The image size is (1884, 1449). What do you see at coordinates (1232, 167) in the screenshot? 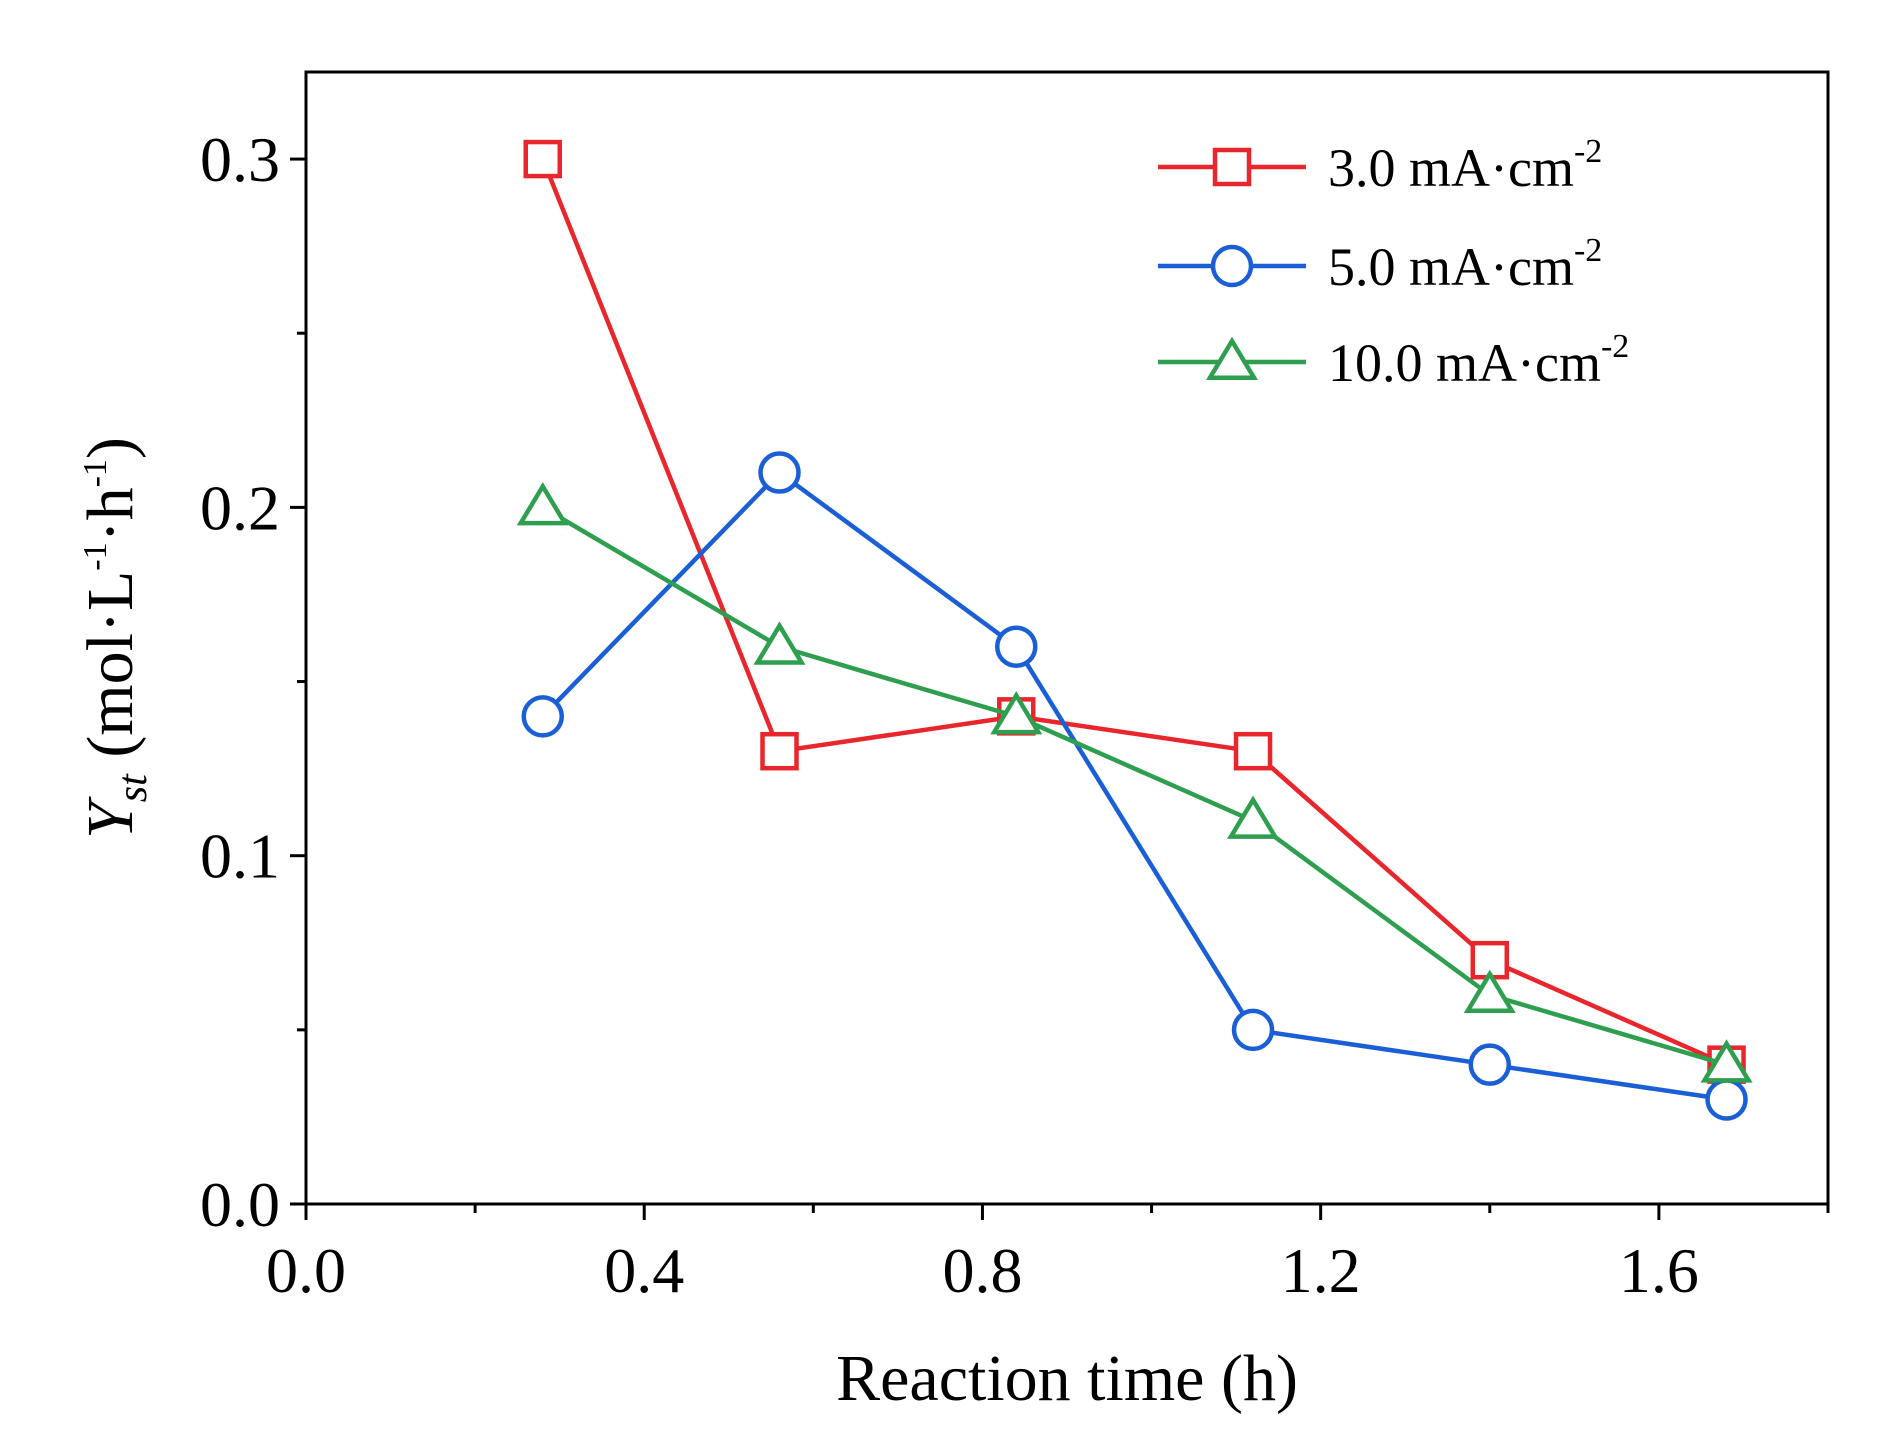
I see `legend-marker-square` at bounding box center [1232, 167].